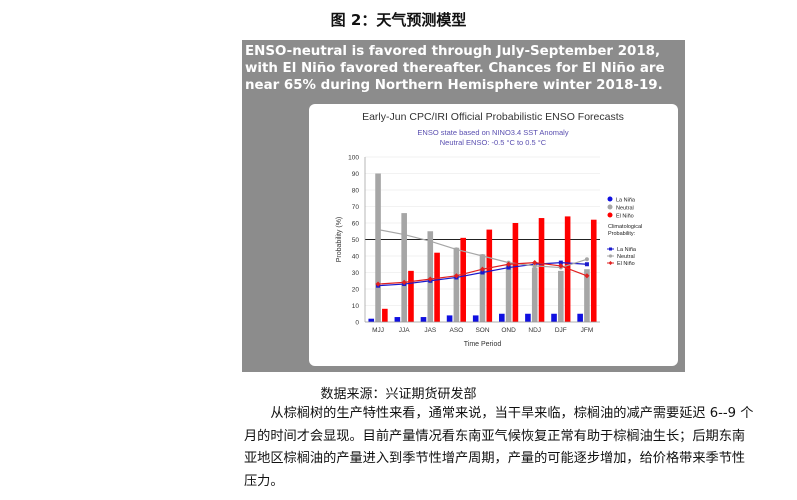  I want to click on y-tick-label: 0, so click(357, 323).